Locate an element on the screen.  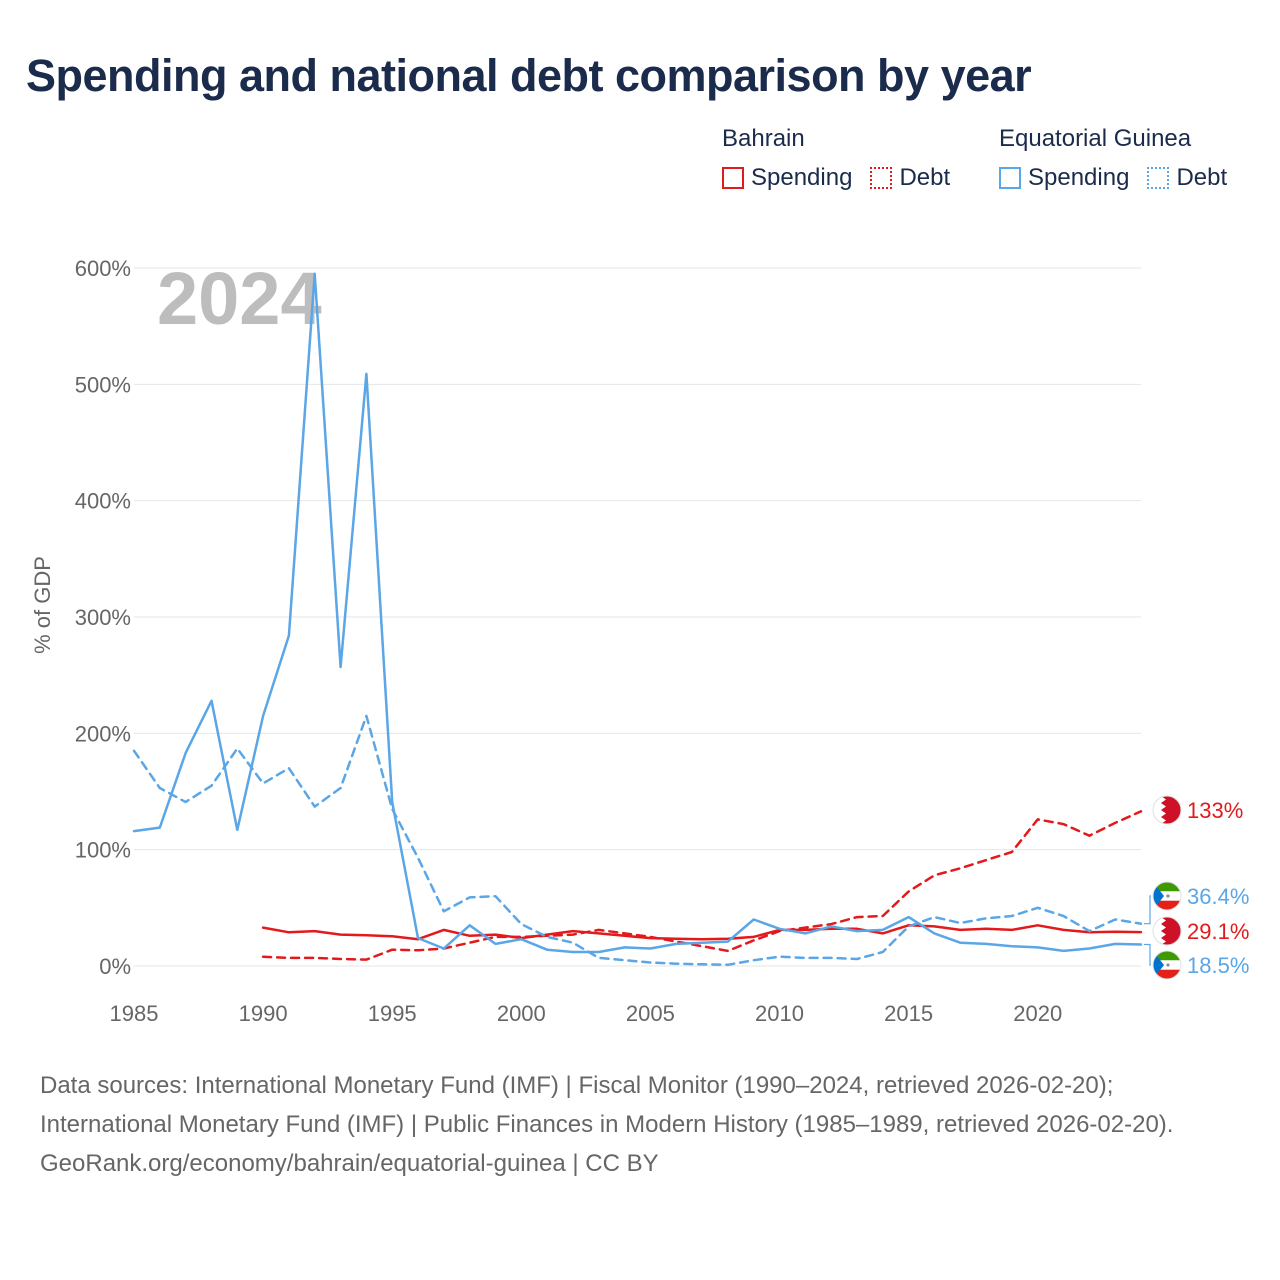
series-line-bahrain-spending is located at coordinates (702, 932).